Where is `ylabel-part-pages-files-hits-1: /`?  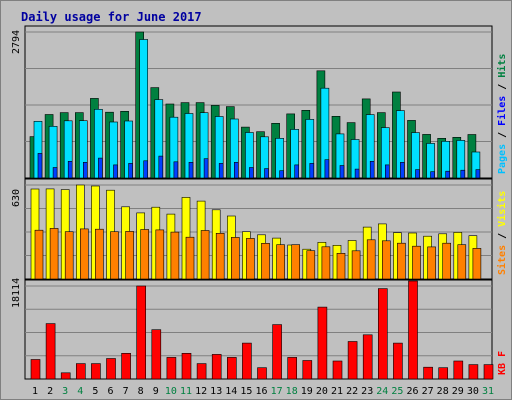
ylabel-part-pages-files-hits-1: / is located at coordinates (502, 135).